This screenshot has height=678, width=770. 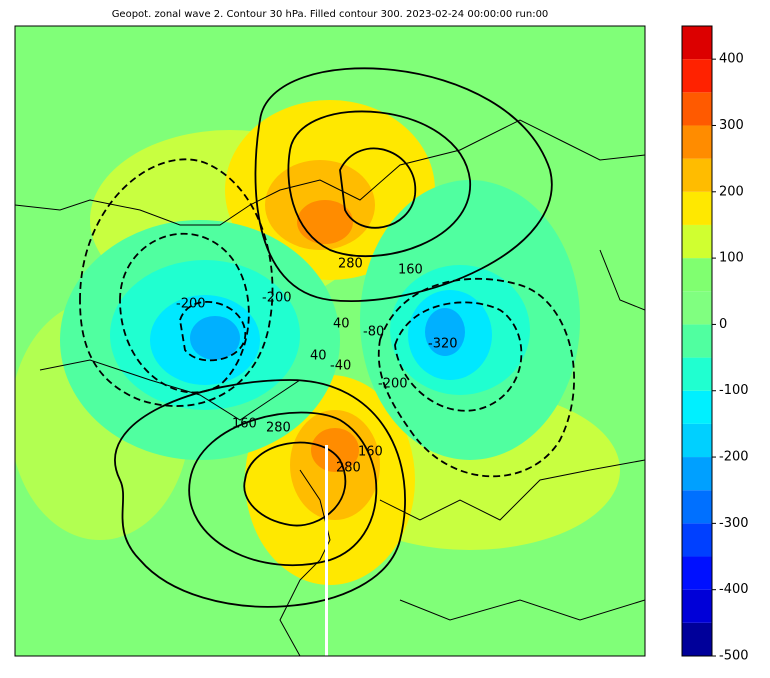 I want to click on colorbar-tick-label: 0, so click(x=723, y=324).